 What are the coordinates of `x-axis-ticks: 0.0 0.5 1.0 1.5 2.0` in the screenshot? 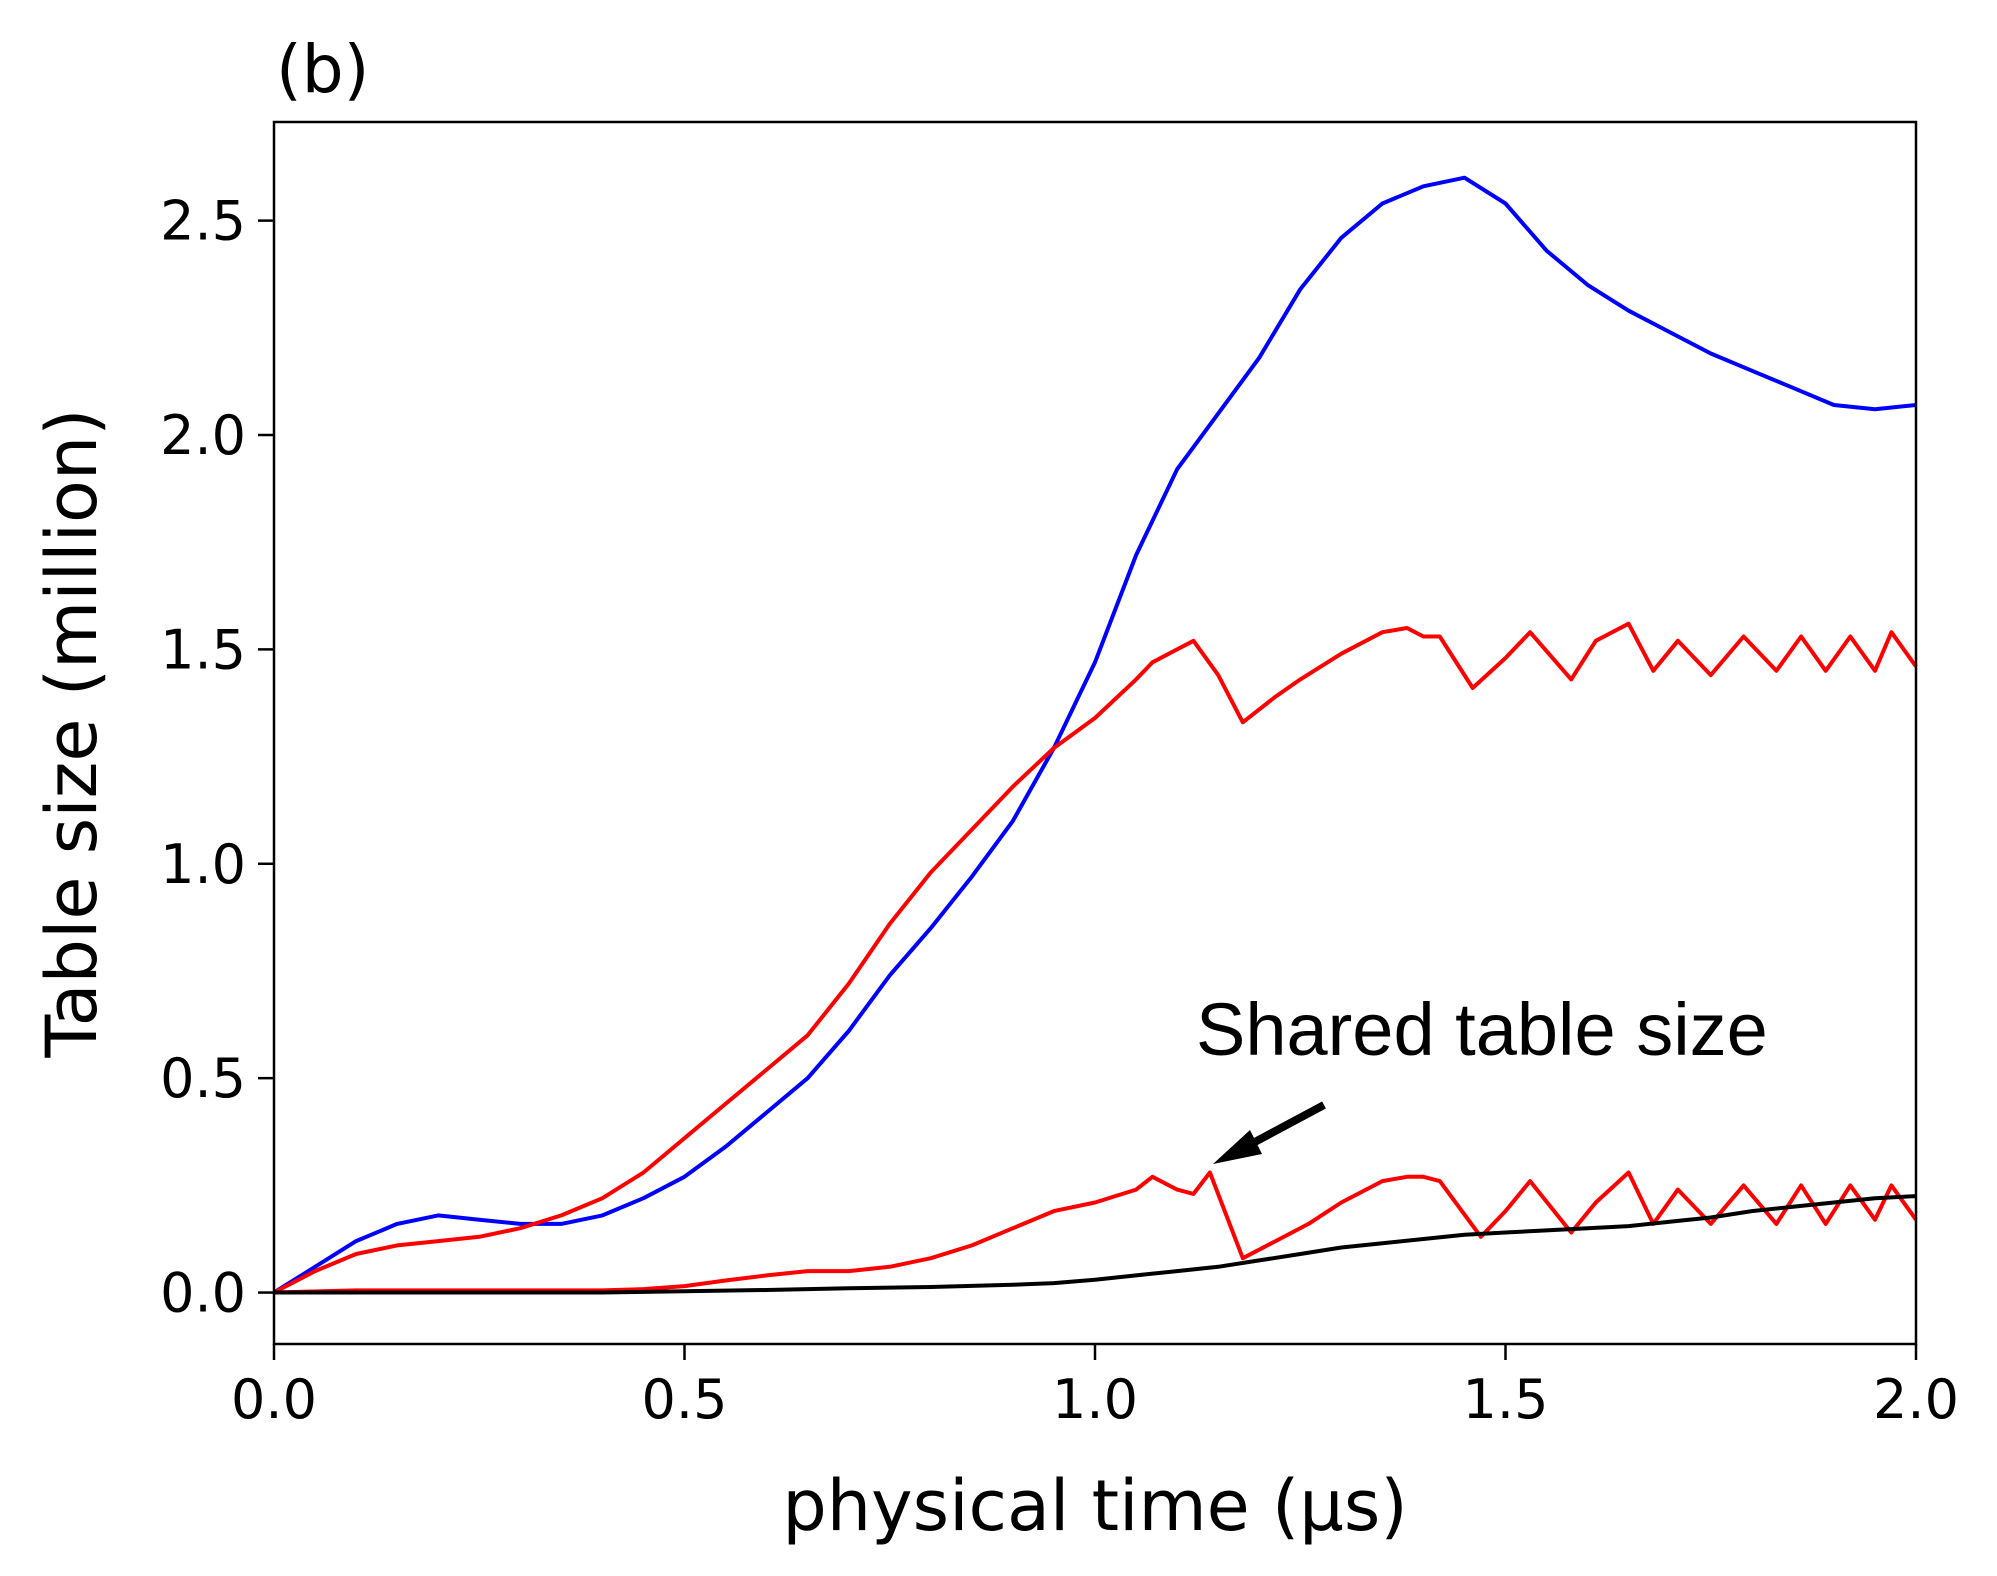 It's located at (1095, 1387).